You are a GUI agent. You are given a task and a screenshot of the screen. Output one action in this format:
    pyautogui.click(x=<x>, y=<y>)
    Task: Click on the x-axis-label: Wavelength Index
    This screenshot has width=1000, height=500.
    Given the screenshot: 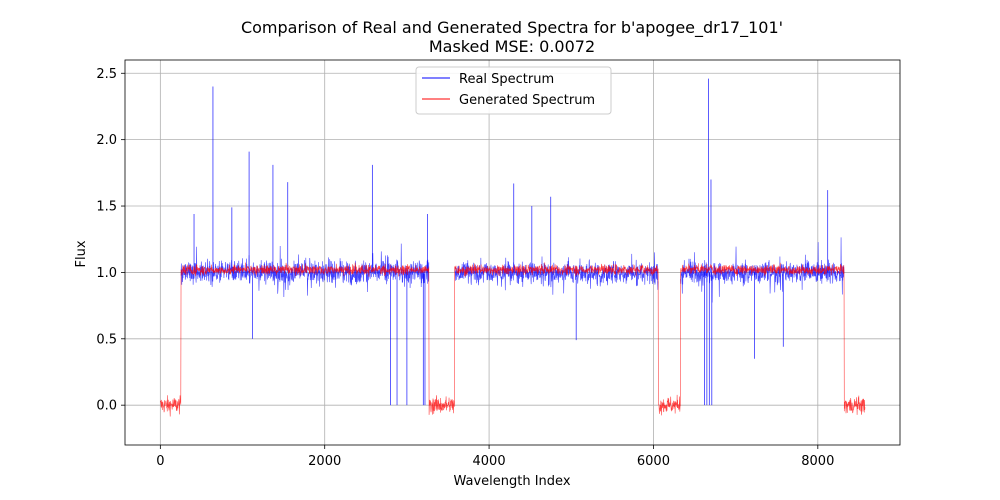 What is the action you would take?
    pyautogui.click(x=511, y=481)
    